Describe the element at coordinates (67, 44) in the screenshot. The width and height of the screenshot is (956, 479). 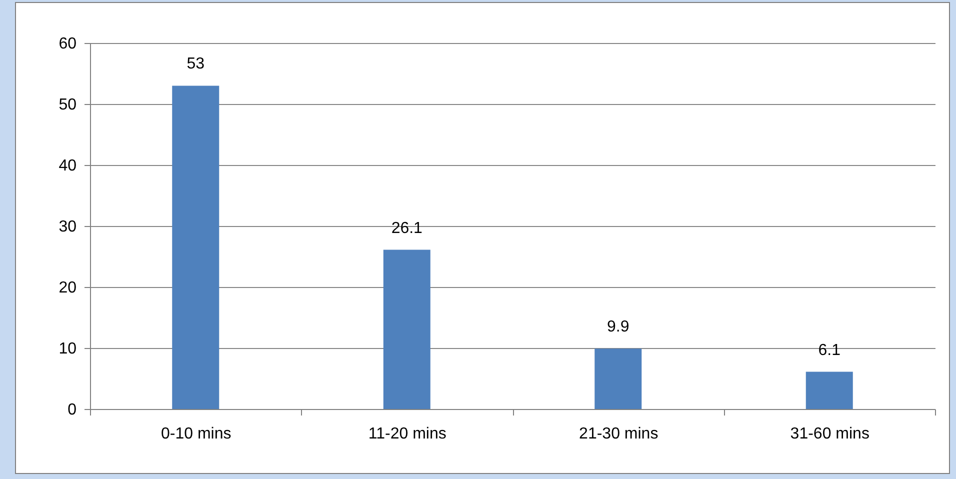
I see `y-tick-label: 60` at that location.